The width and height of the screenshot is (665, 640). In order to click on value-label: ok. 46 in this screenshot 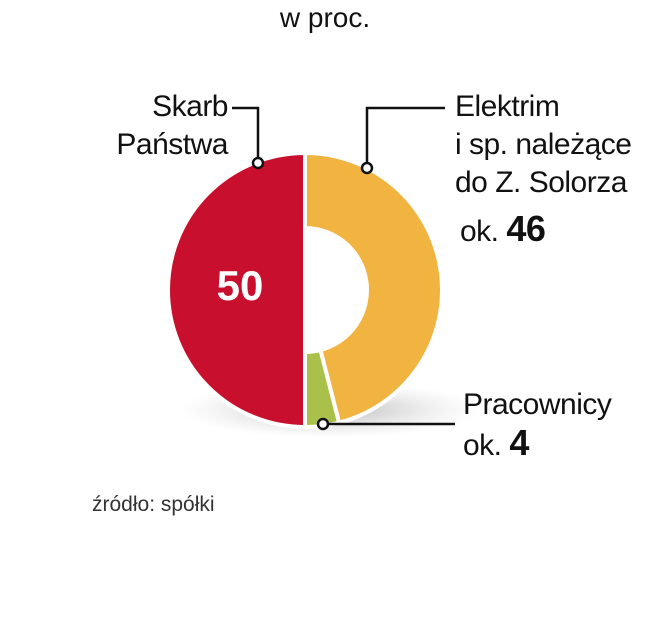, I will do `click(503, 228)`.